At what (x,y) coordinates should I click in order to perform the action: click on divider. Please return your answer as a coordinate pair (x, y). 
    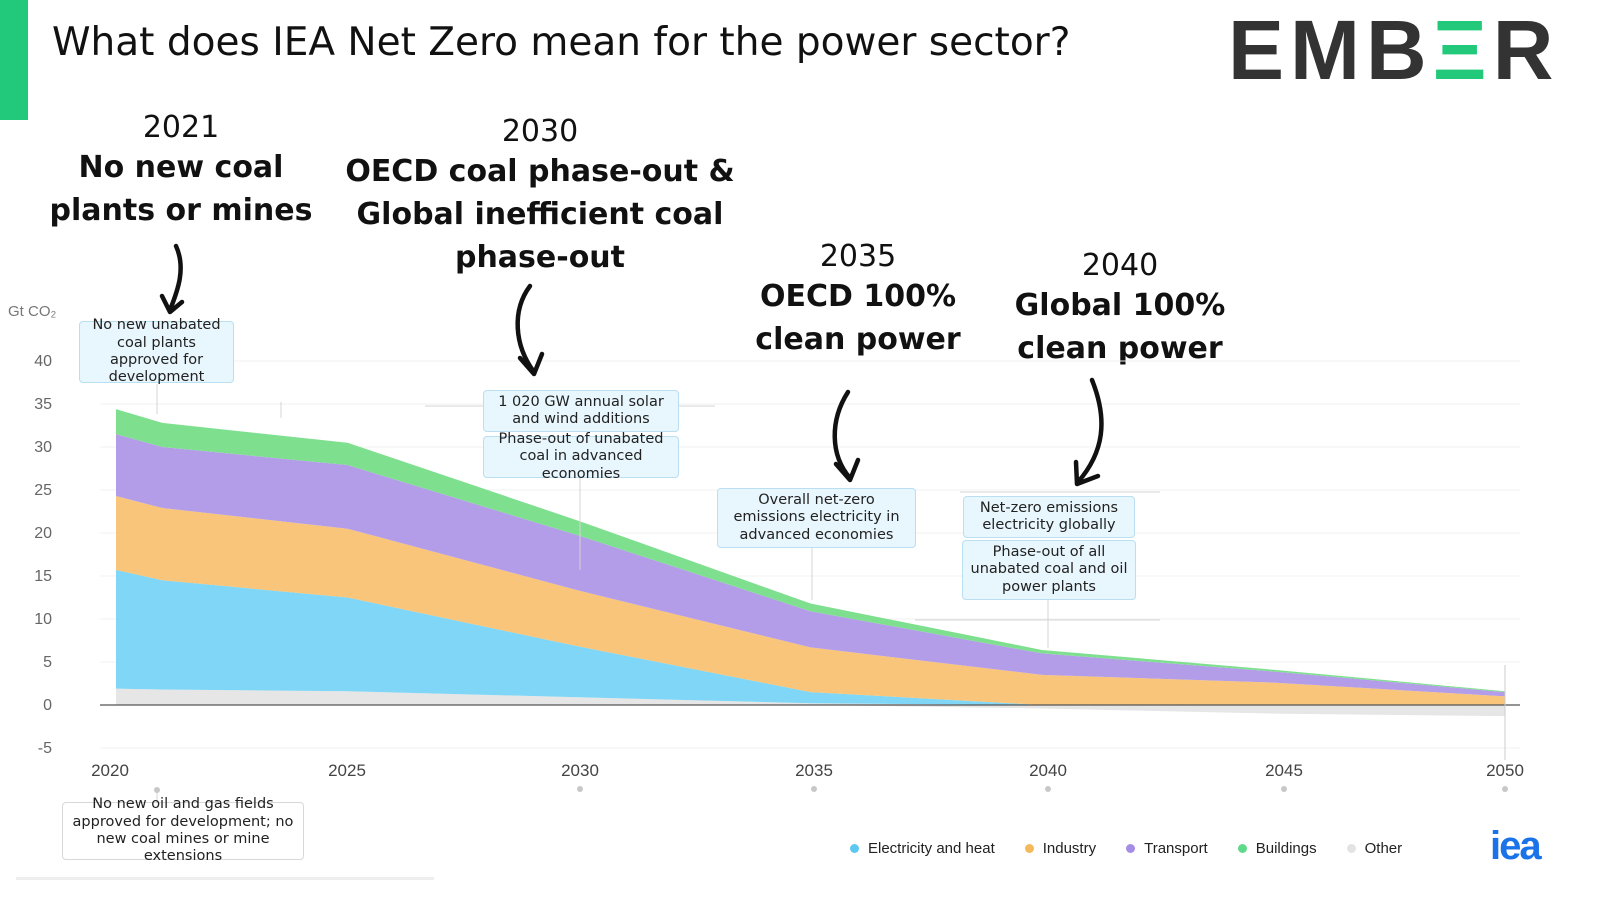
    Looking at the image, I should click on (225, 878).